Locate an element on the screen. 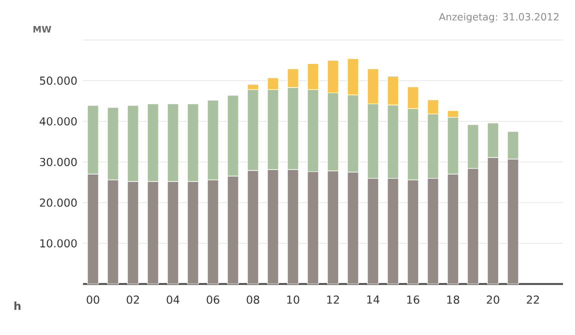 The image size is (575, 335). x-tick-label: 04 is located at coordinates (173, 300).